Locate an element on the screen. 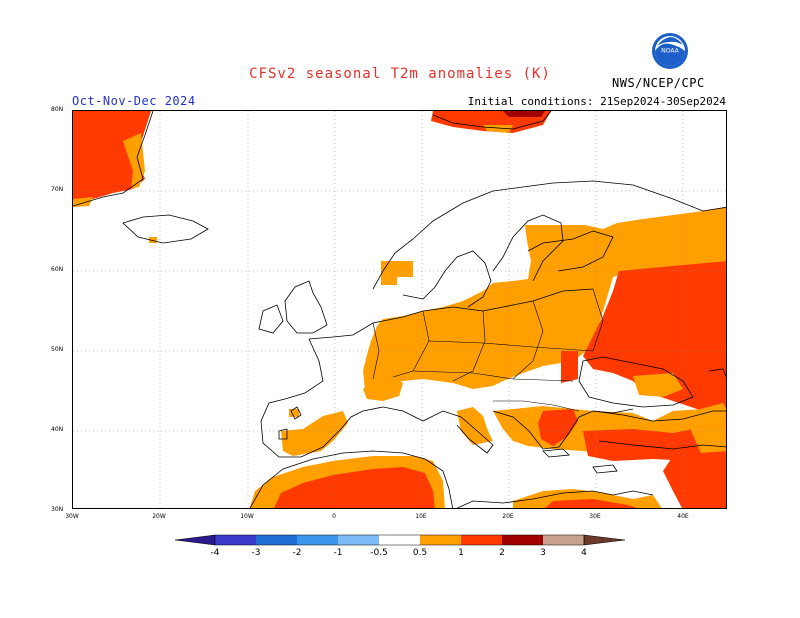 Image resolution: width=800 pixels, height=618 pixels. forecast-period: Oct-Nov-Dec 2024 is located at coordinates (134, 101).